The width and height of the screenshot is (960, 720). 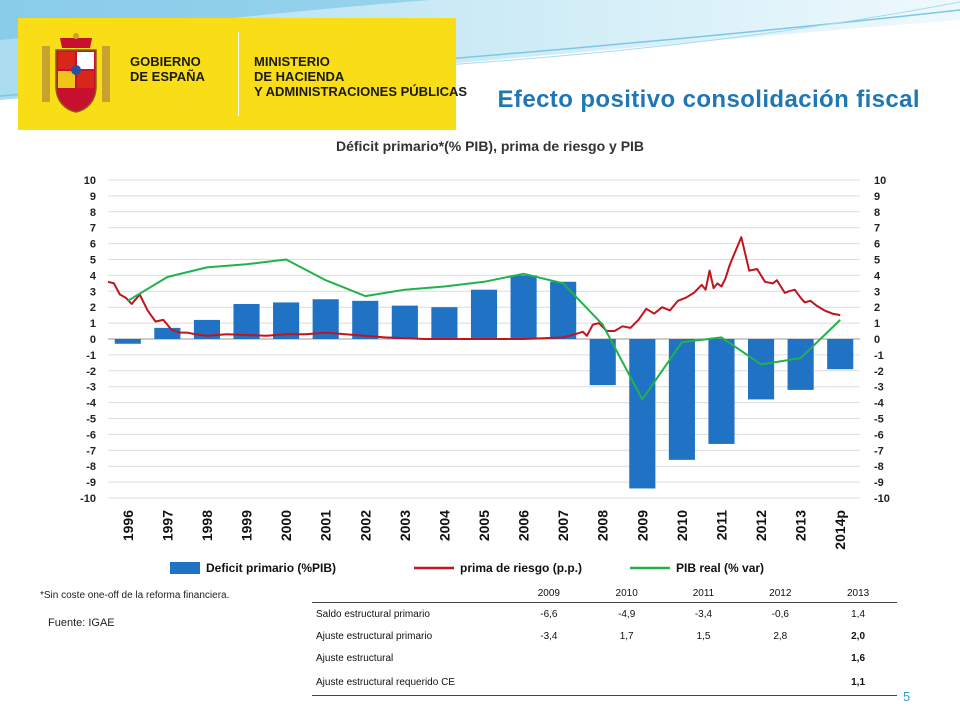 I want to click on y-tick-label-left: -9, so click(x=91, y=483).